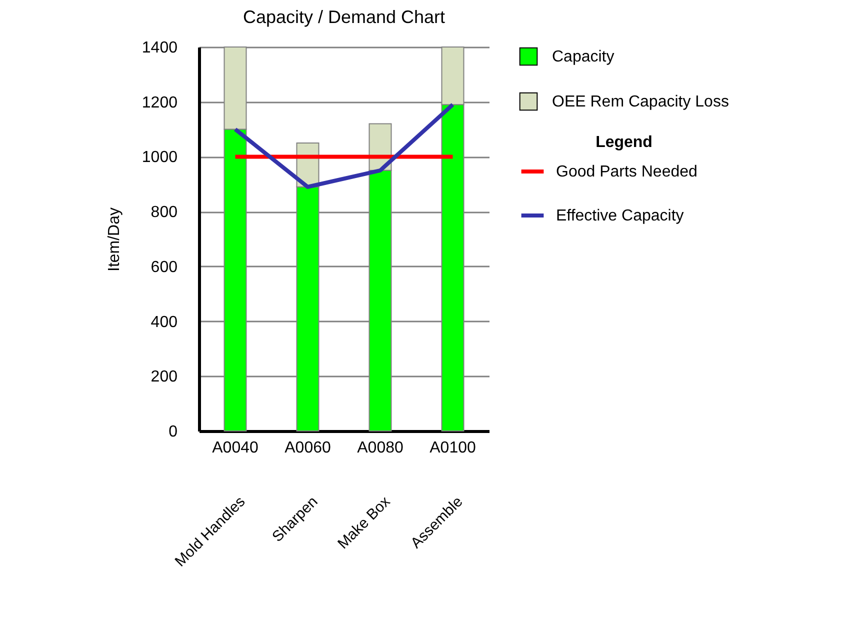  Describe the element at coordinates (160, 48) in the screenshot. I see `y-tick-label: 1400` at that location.